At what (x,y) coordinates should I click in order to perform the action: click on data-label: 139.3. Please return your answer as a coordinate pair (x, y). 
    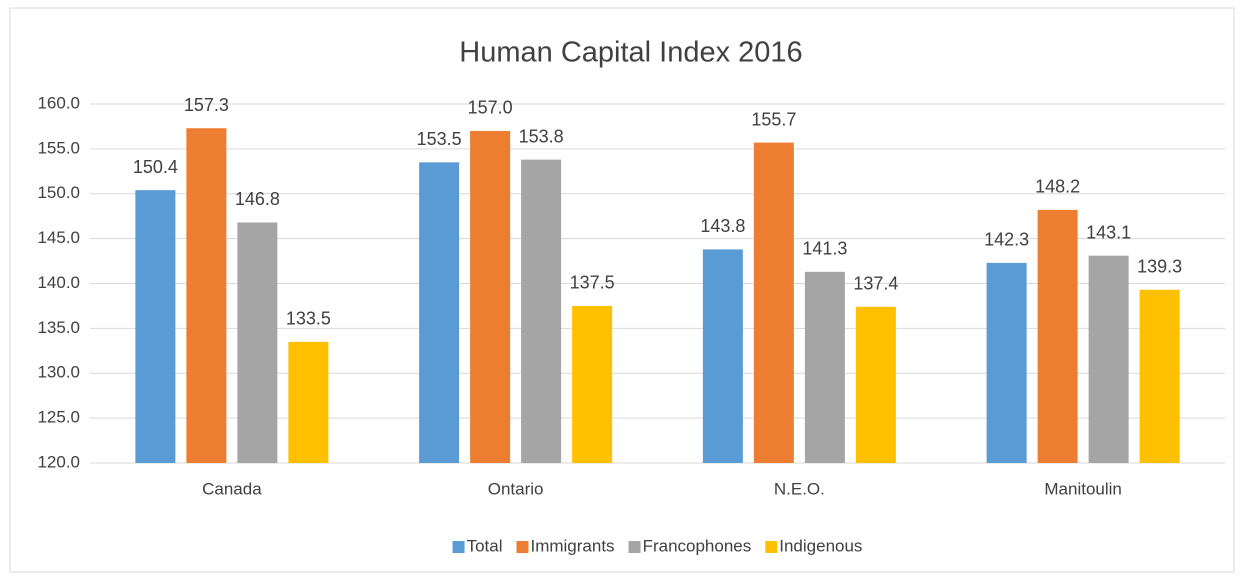
    Looking at the image, I should click on (1159, 267).